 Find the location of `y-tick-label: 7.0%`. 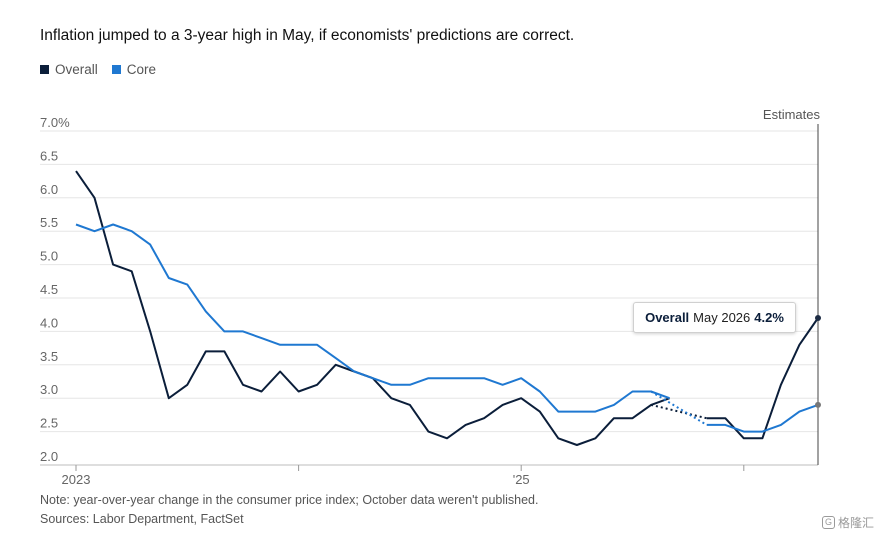

y-tick-label: 7.0% is located at coordinates (55, 122).